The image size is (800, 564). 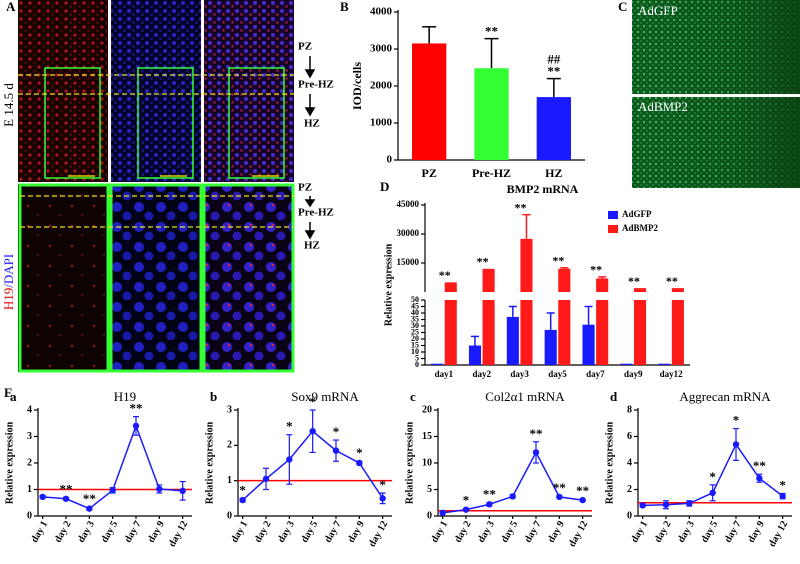 I want to click on zone-label: Pre-HZ, so click(x=316, y=85).